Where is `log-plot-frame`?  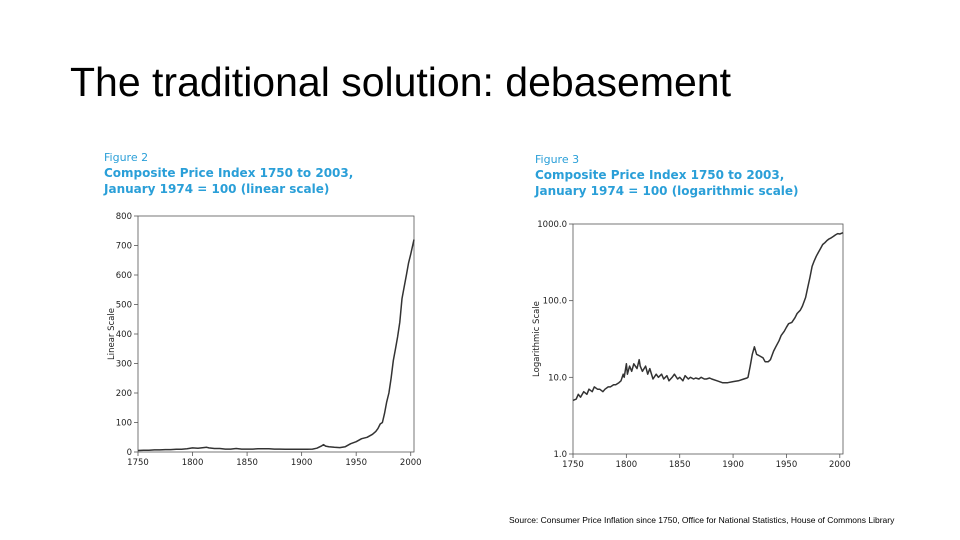
log-plot-frame is located at coordinates (708, 339).